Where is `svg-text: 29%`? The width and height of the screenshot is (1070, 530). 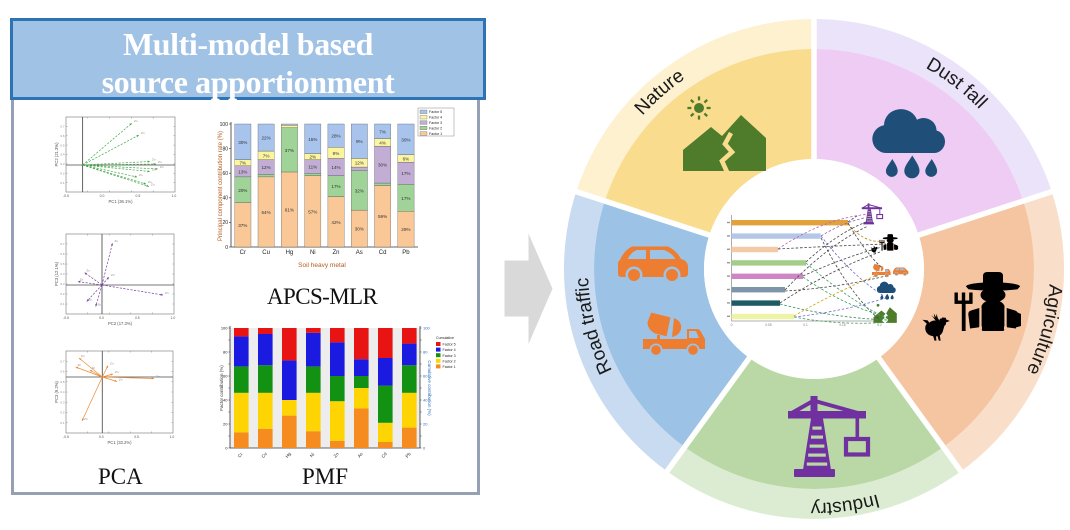
svg-text: 29% is located at coordinates (405, 229).